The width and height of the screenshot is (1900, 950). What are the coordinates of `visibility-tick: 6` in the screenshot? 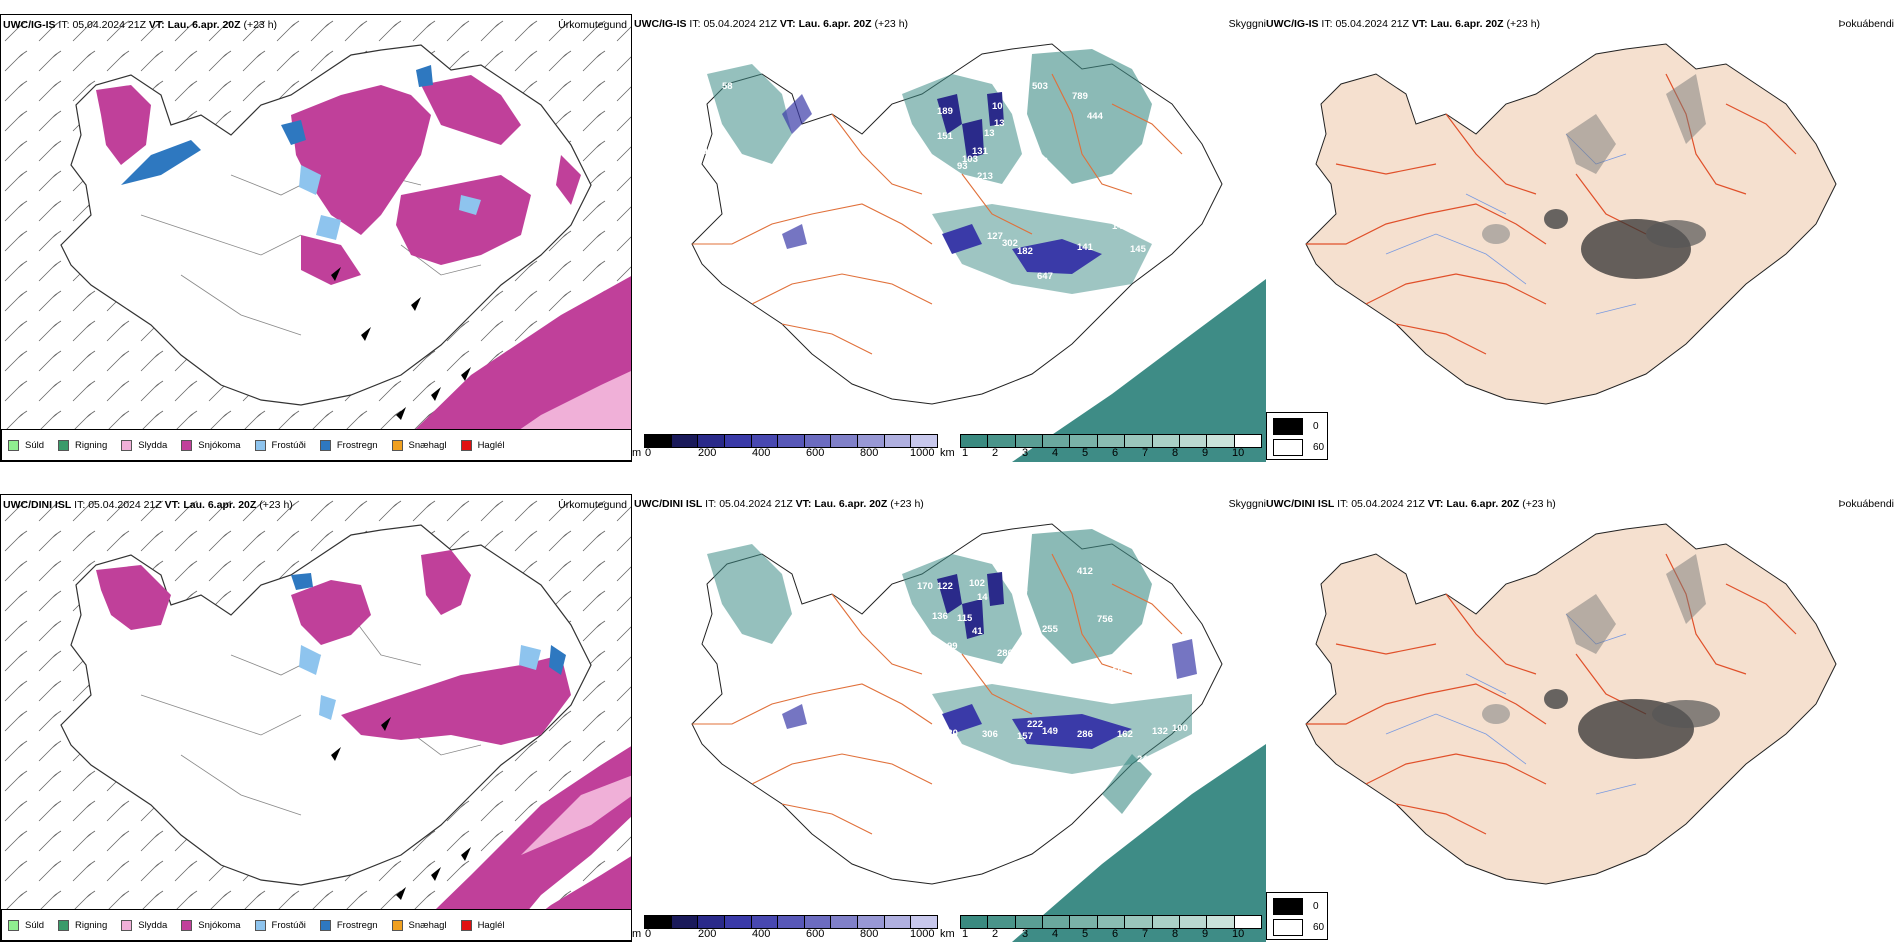 It's located at (1115, 934).